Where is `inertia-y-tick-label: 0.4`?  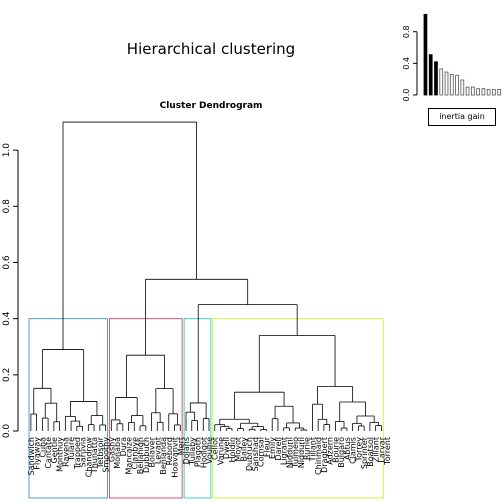
inertia-y-tick-label: 0.4 is located at coordinates (406, 63).